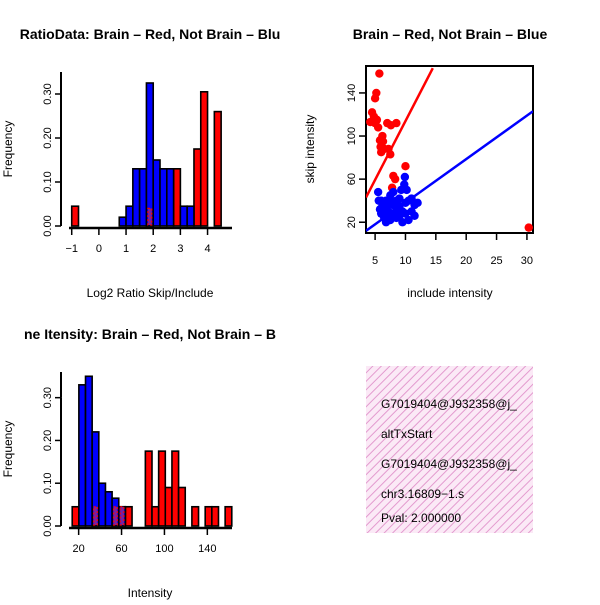  I want to click on x-tick-label-1: 0, so click(99, 249).